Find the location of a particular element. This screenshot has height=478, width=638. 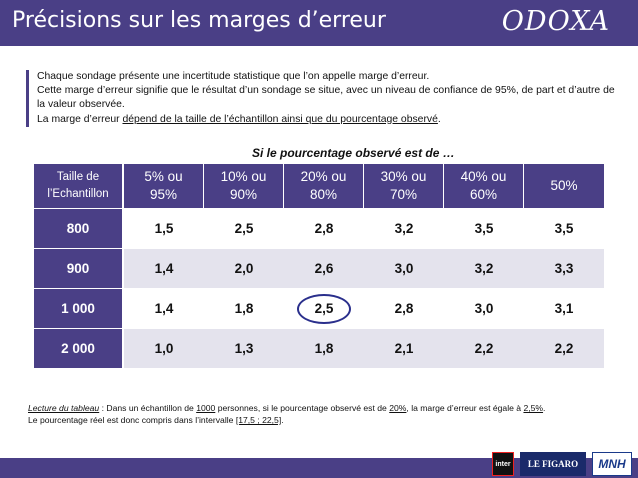

table-row: 900 1,4 2,0 2,6 3,0 3,2 3,3 is located at coordinates (319, 268).